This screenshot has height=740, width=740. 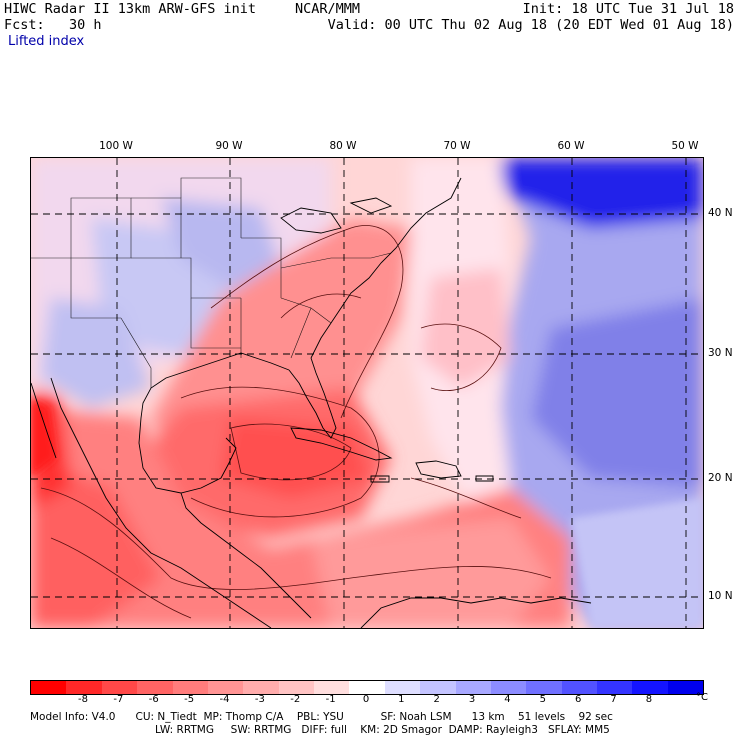 I want to click on legend-tick-label: -2, so click(x=295, y=699).